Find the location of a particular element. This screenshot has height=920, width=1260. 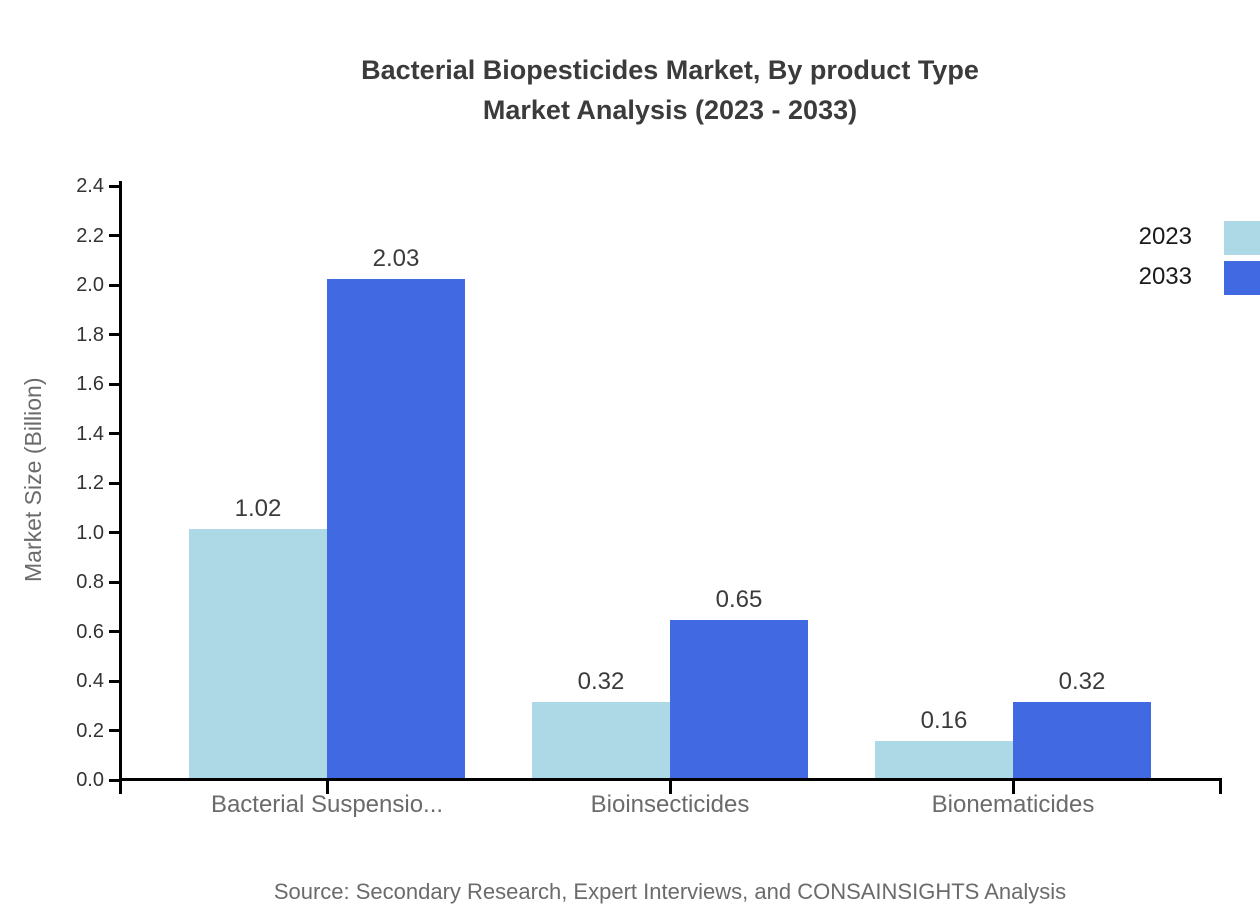

value-label: 0.16 is located at coordinates (944, 721).